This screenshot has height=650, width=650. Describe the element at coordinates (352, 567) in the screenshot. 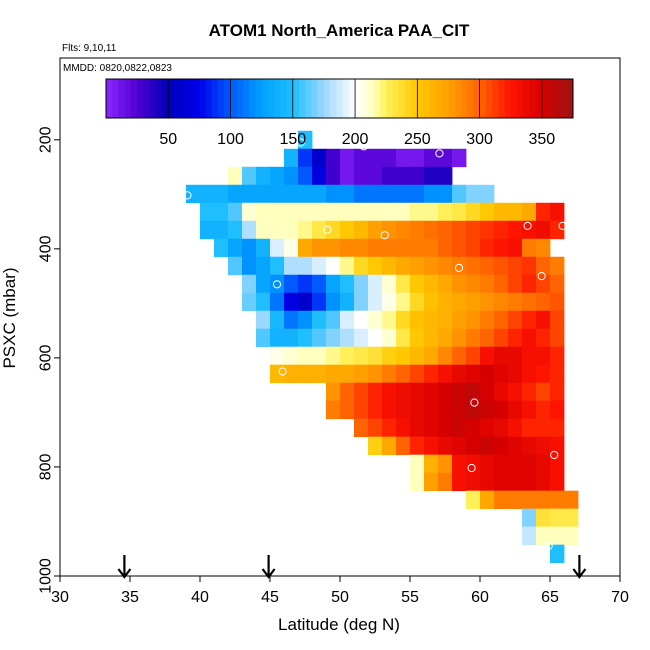

I see `flight-arrows` at that location.